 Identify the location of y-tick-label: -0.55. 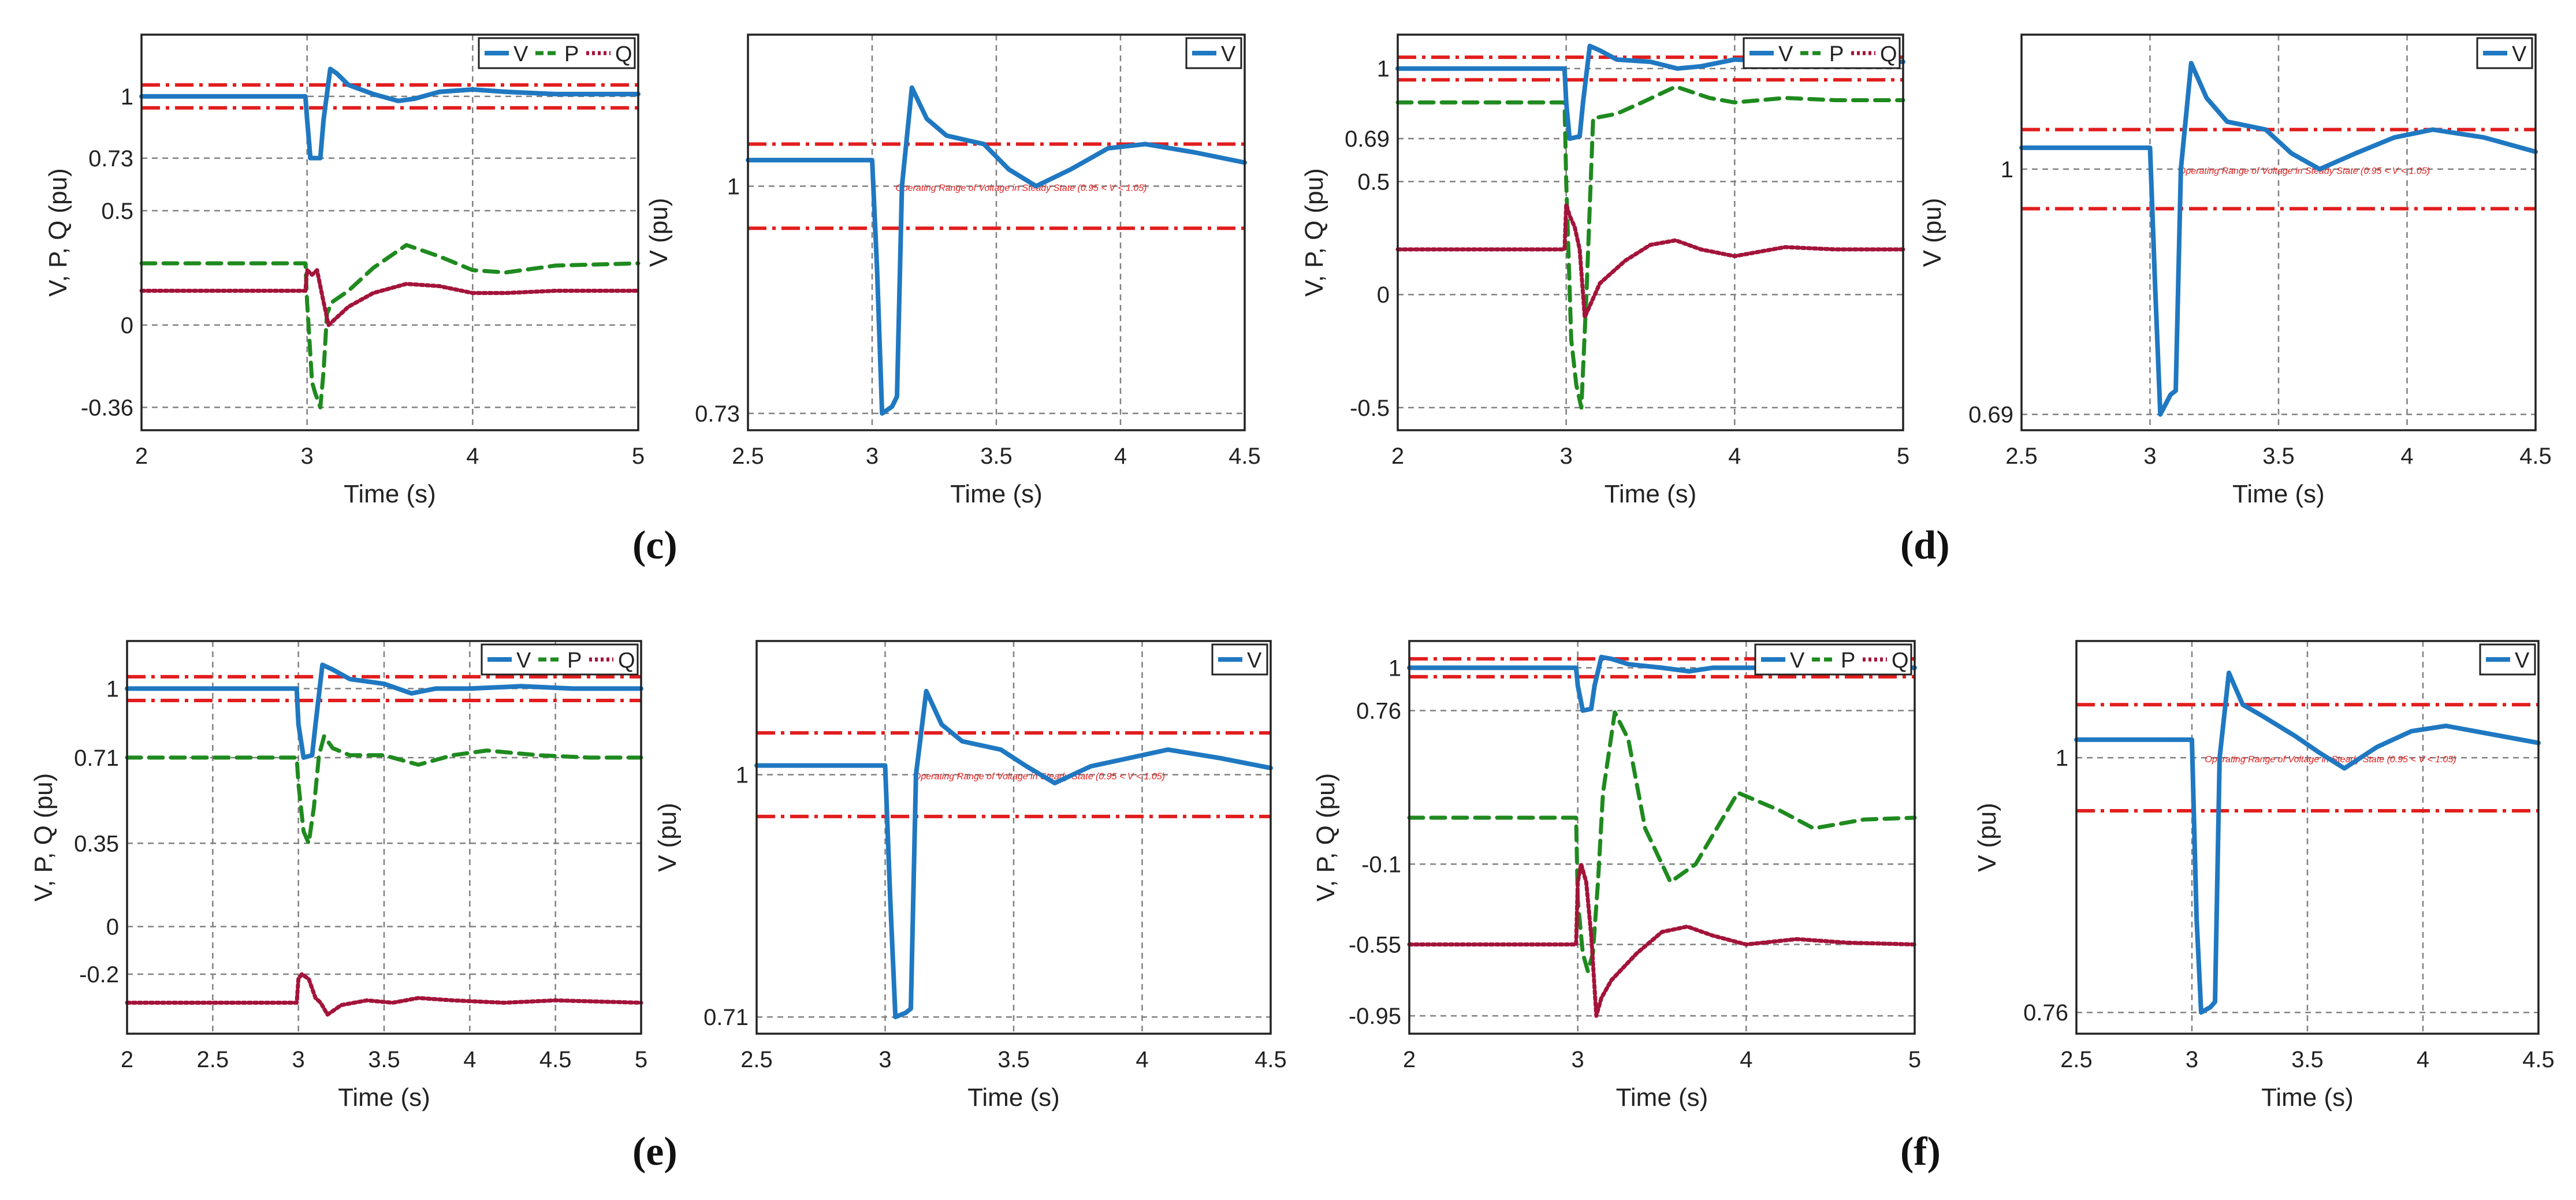
(1375, 944).